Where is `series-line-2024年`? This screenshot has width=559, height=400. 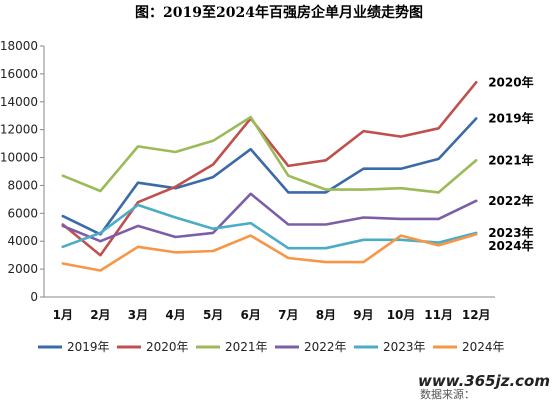 series-line-2024年 is located at coordinates (269, 252).